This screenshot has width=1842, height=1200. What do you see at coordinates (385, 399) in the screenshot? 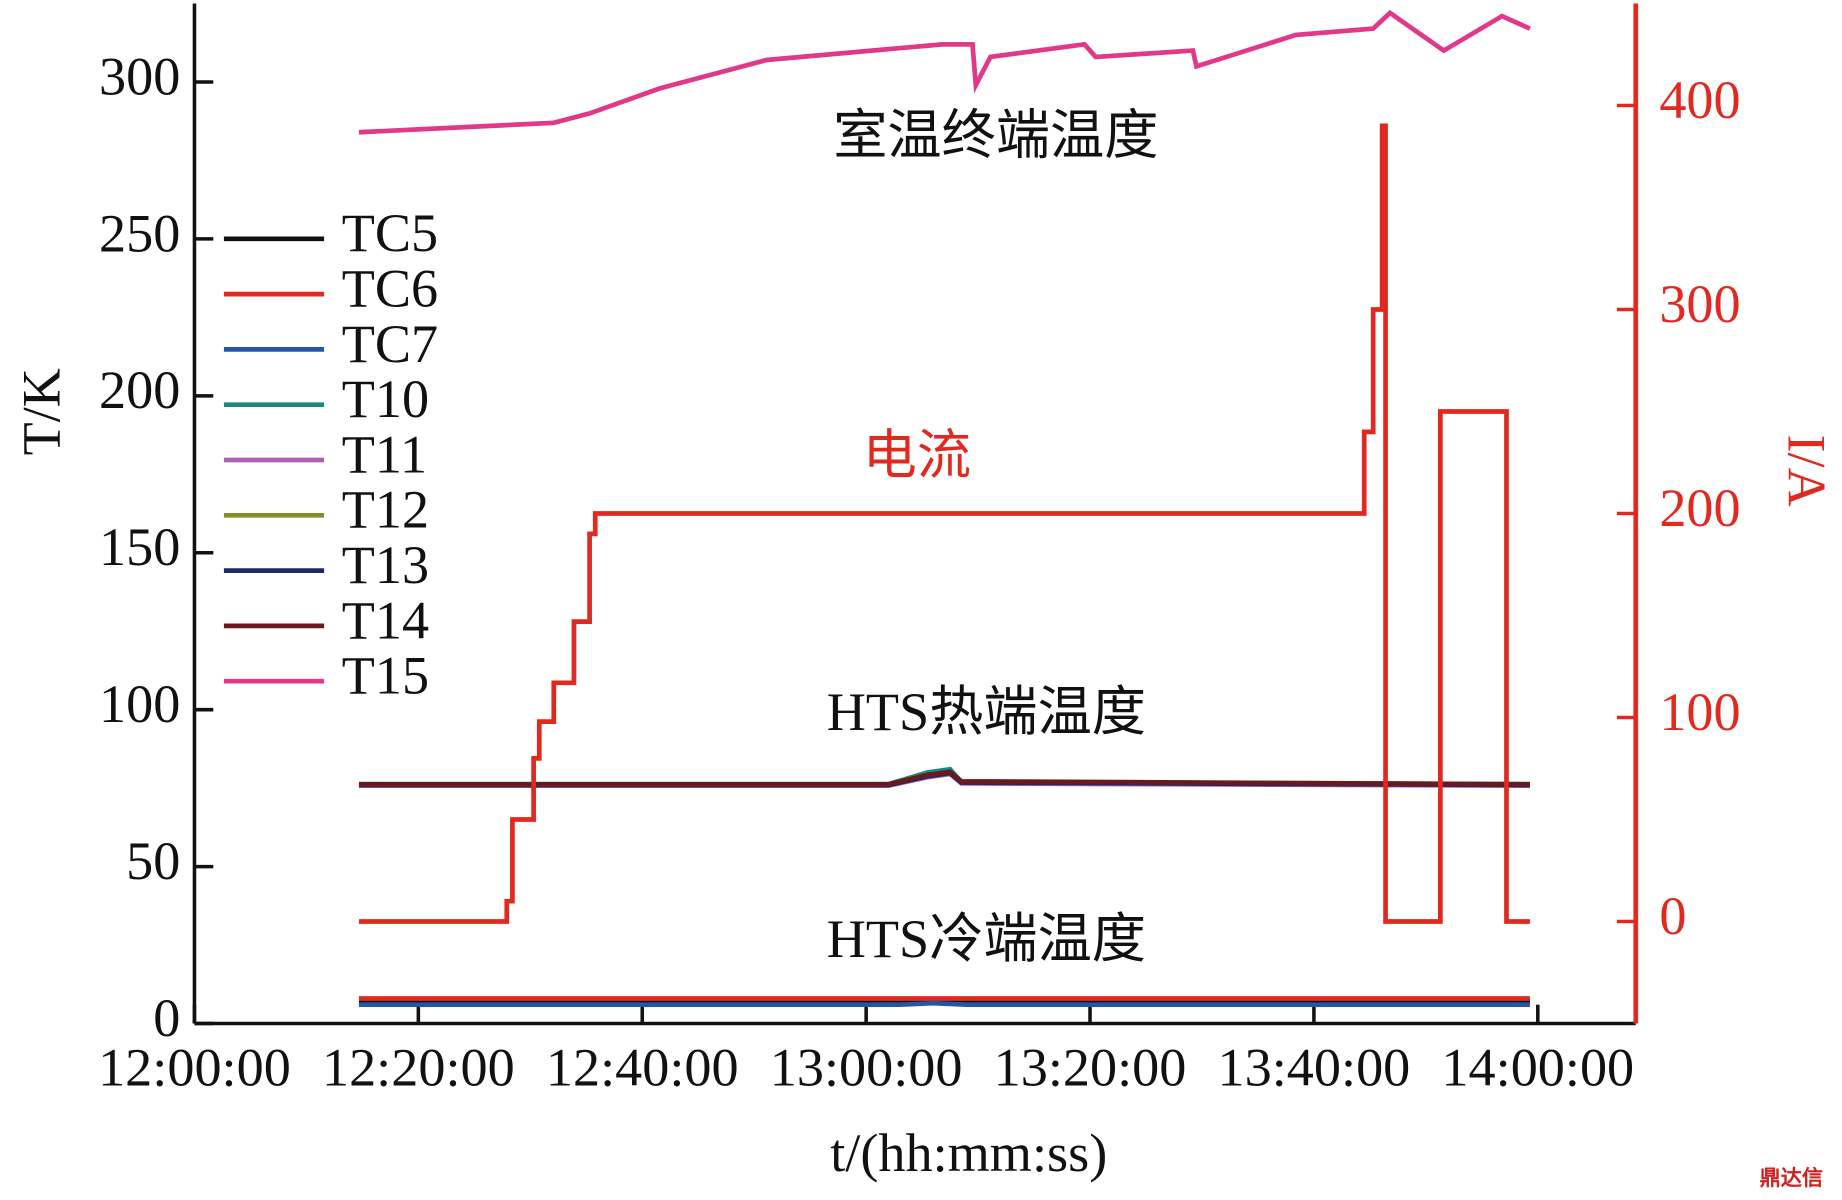
I see `legend-label: T10` at bounding box center [385, 399].